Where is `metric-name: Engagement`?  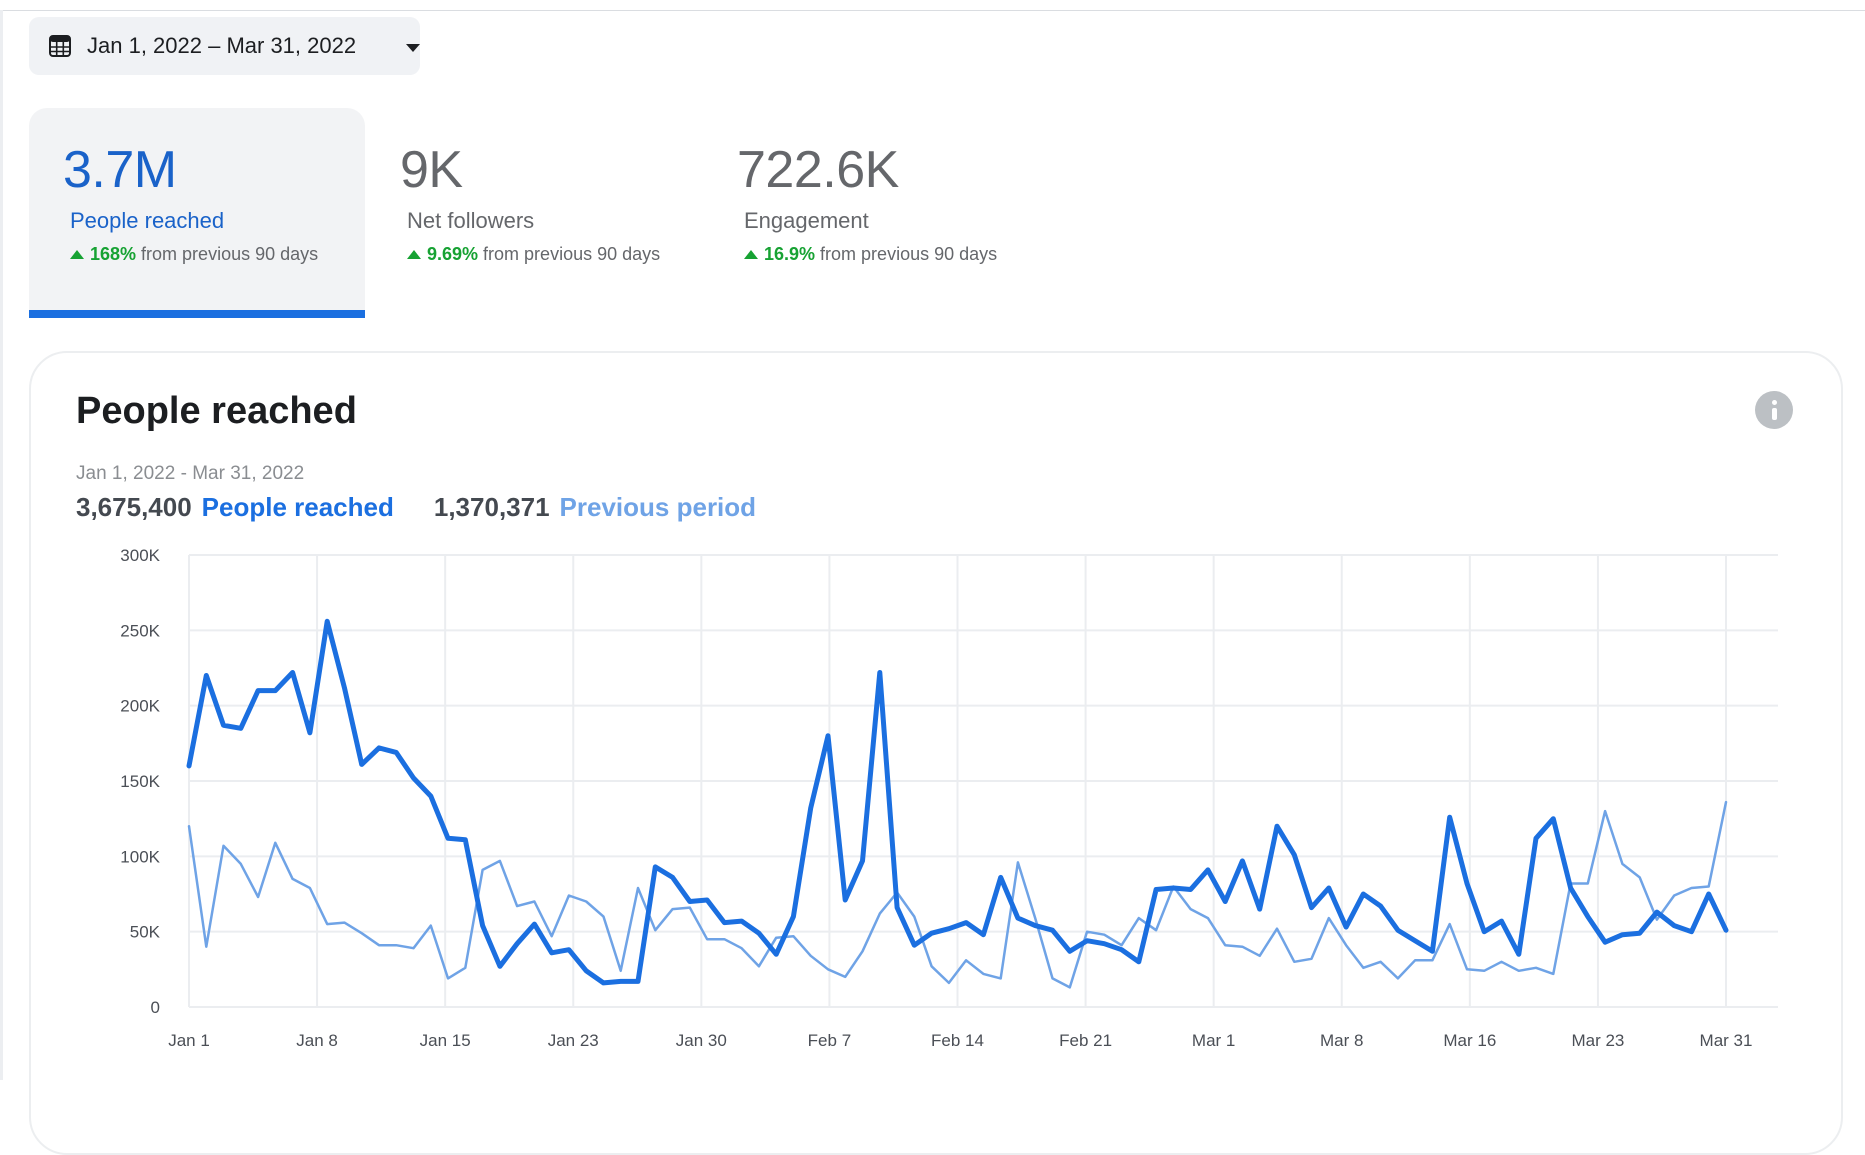 metric-name: Engagement is located at coordinates (806, 220).